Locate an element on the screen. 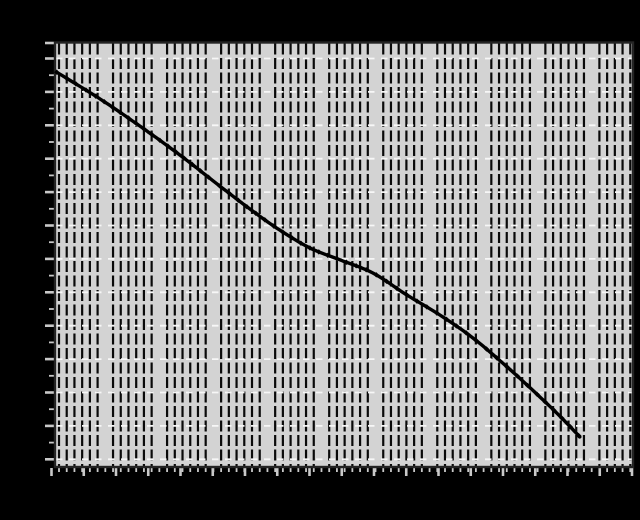  x-axis-ticks is located at coordinates (342, 472).